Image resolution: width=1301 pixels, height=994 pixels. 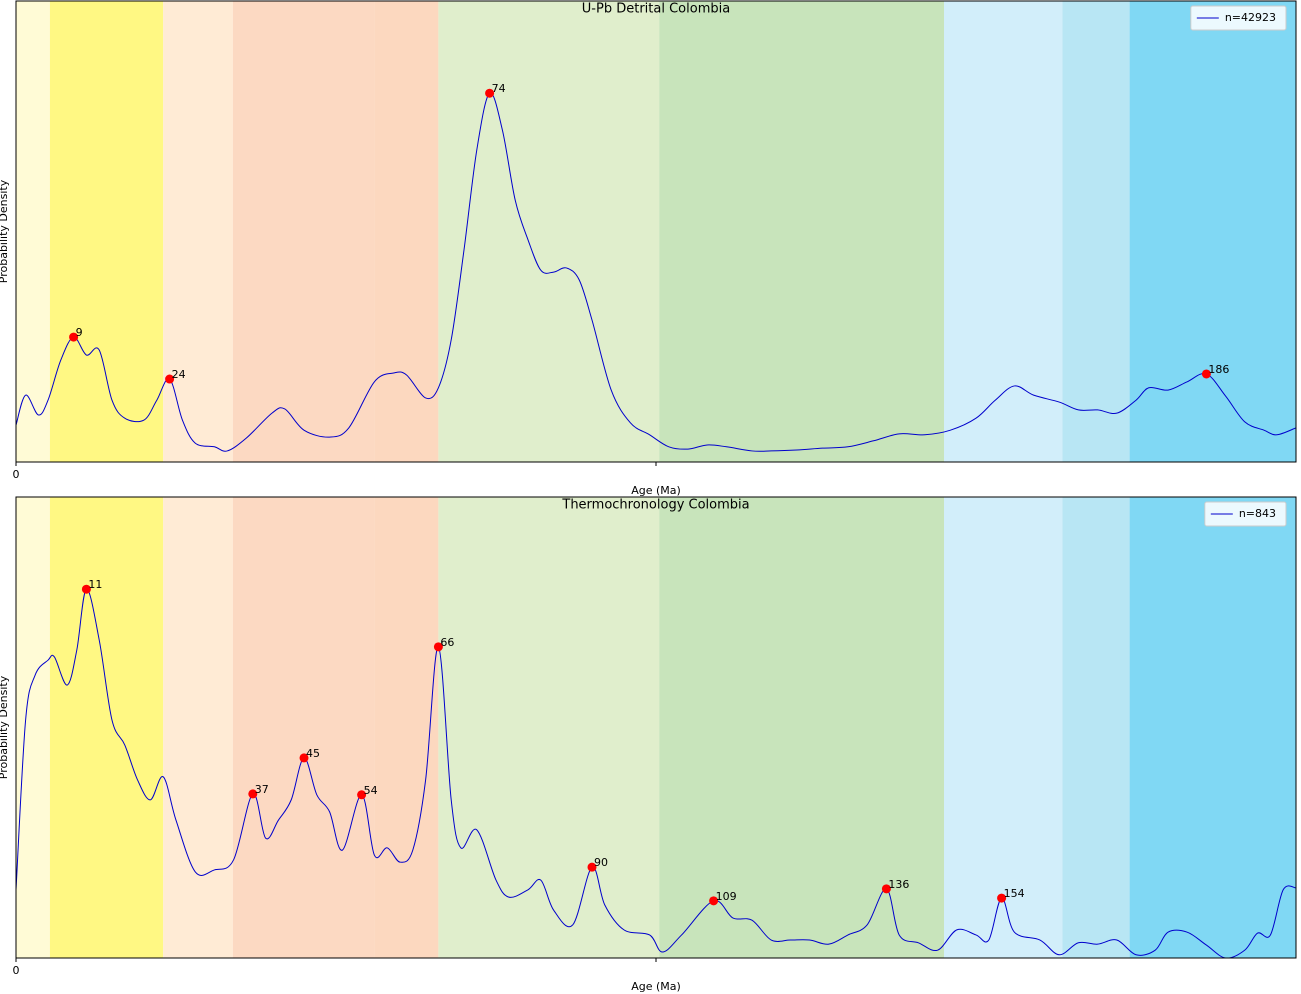 I want to click on peak-label: 11, so click(x=95, y=584).